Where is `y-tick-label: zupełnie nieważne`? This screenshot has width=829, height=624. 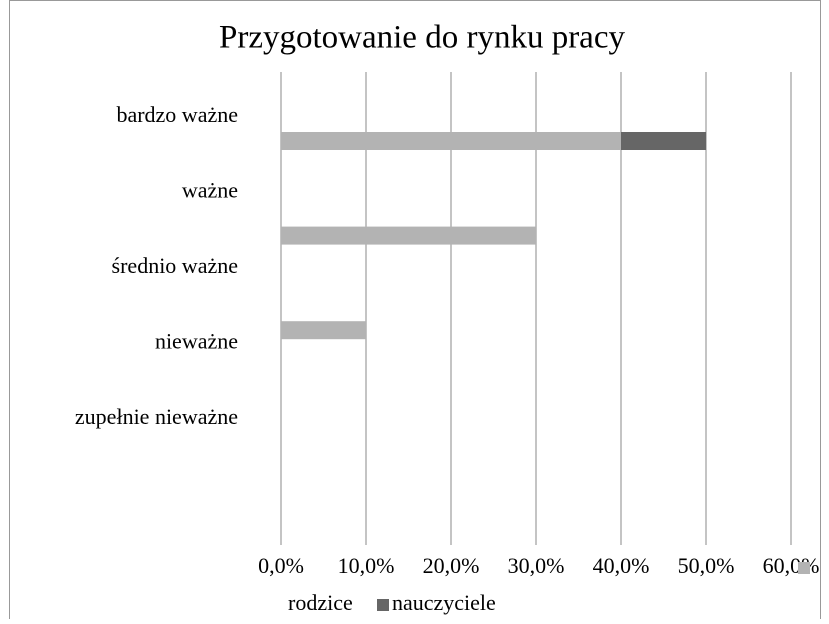
y-tick-label: zupełnie nieważne is located at coordinates (156, 416).